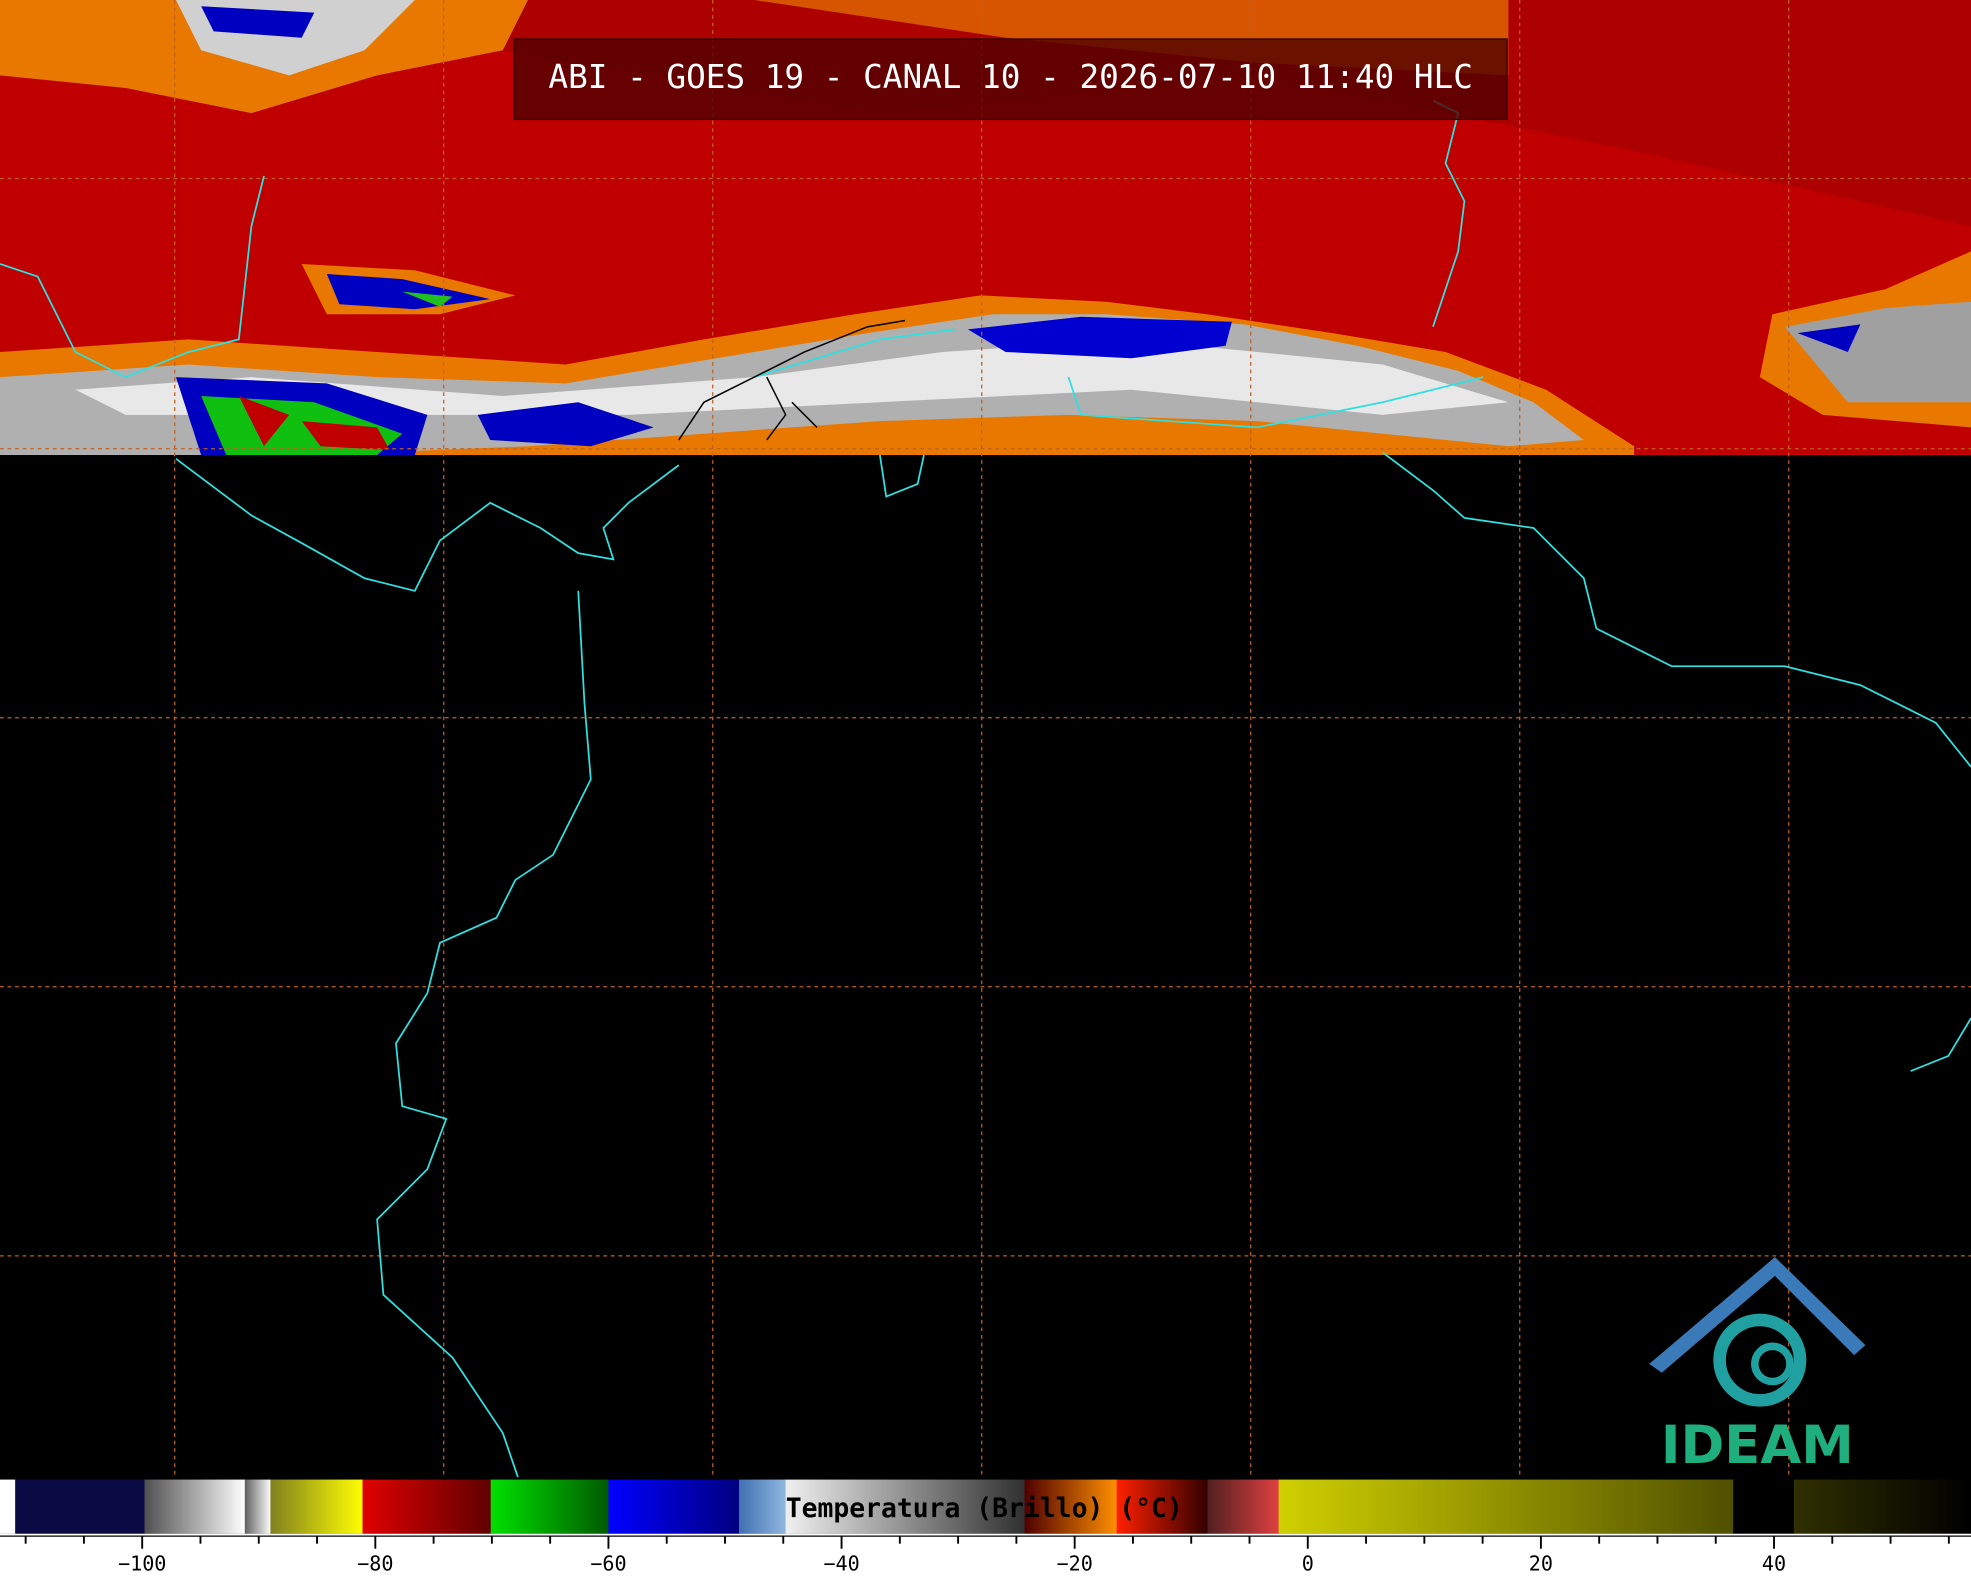  What do you see at coordinates (841, 1564) in the screenshot?
I see `tick-label: −40` at bounding box center [841, 1564].